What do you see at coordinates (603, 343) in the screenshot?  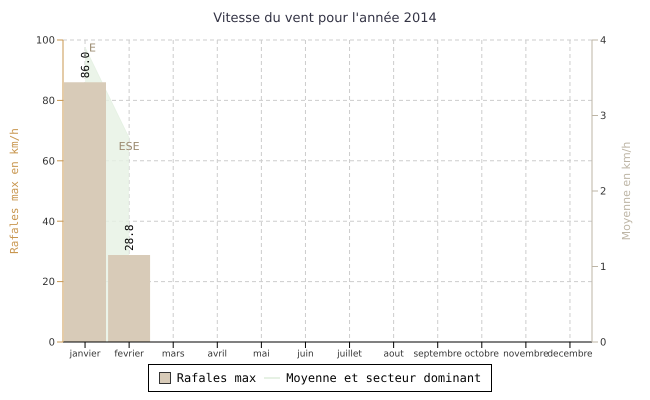 I see `y2-tick-label: 0` at bounding box center [603, 343].